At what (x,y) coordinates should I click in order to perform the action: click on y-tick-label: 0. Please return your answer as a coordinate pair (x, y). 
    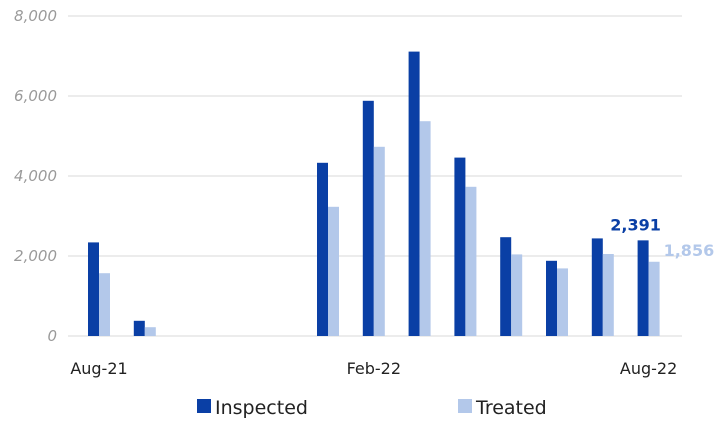
    Looking at the image, I should click on (52, 336).